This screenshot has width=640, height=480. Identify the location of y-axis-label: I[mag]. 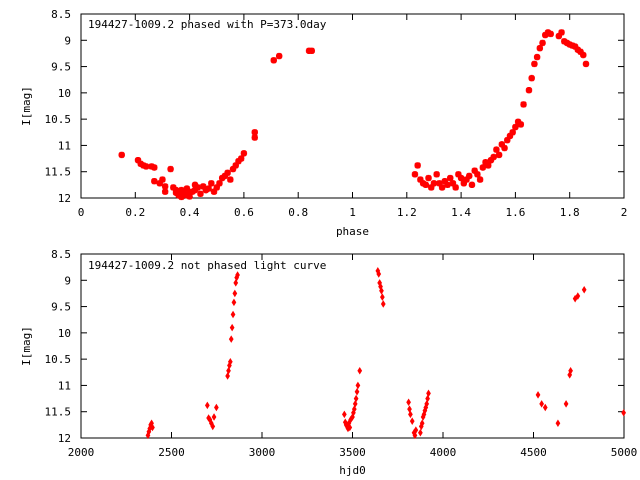
(26, 106).